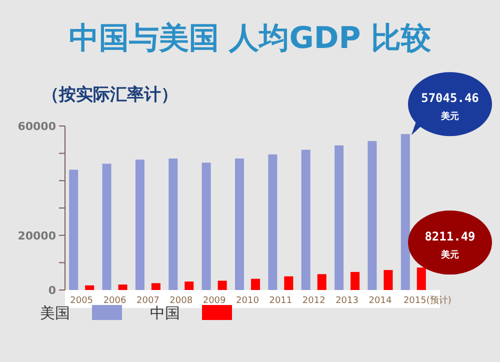  I want to click on legend-label: 中国, so click(165, 313).